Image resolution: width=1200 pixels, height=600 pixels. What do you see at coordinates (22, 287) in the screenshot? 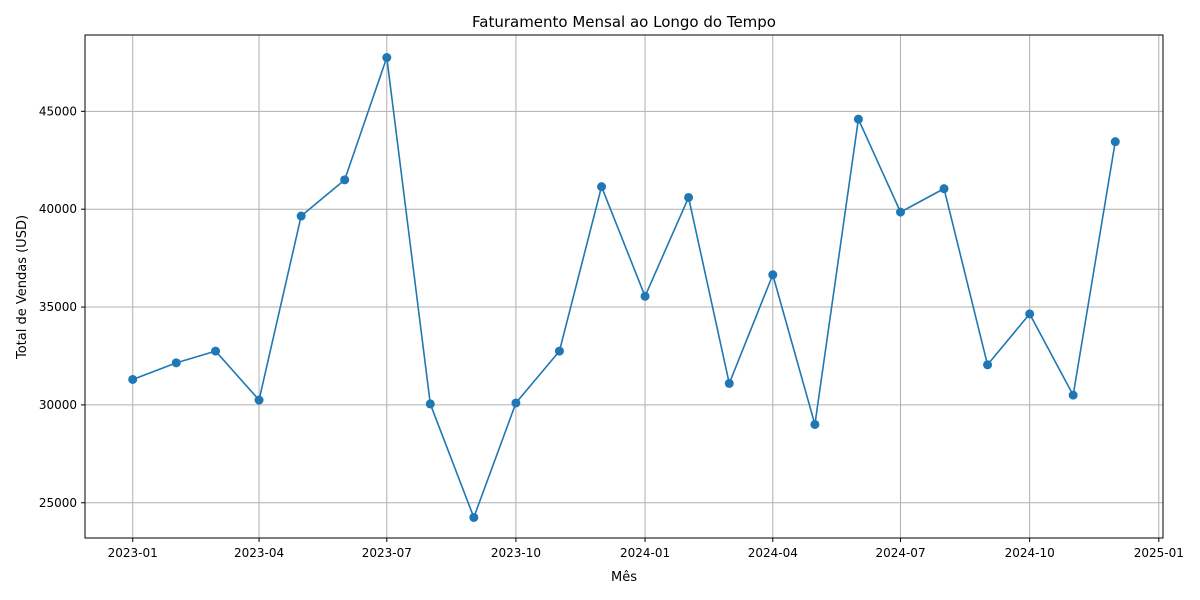
I see `y-axis-label: Total de Vendas (USD)` at bounding box center [22, 287].